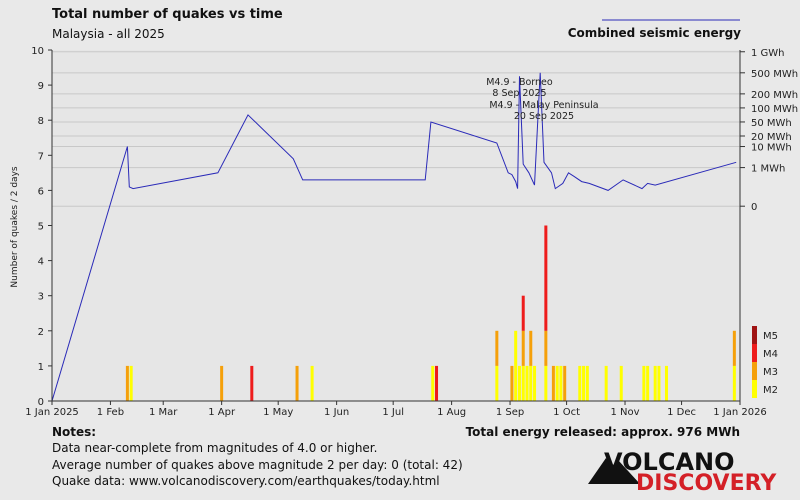 The height and width of the screenshot is (500, 800). I want to click on y-tick-label: 9, so click(41, 86).